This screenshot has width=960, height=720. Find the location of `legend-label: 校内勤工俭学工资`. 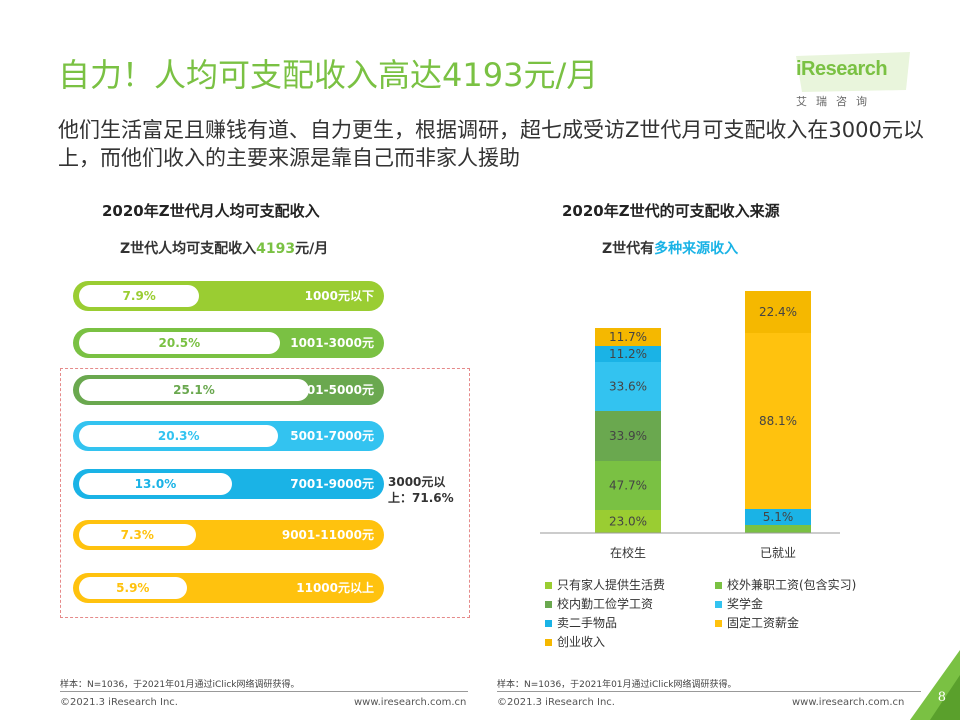

legend-label: 校内勤工俭学工资 is located at coordinates (605, 604).